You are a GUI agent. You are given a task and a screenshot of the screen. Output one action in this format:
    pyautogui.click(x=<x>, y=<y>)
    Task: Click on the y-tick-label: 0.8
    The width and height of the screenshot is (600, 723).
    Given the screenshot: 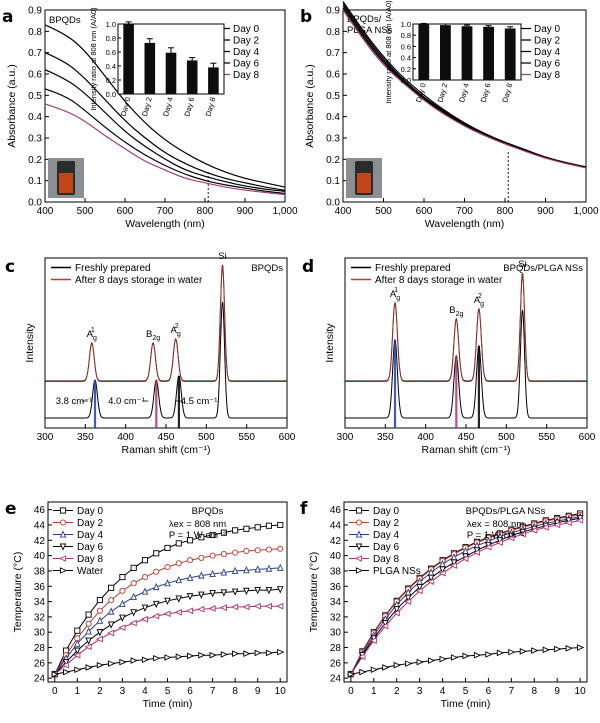 What is the action you would take?
    pyautogui.click(x=35, y=32)
    